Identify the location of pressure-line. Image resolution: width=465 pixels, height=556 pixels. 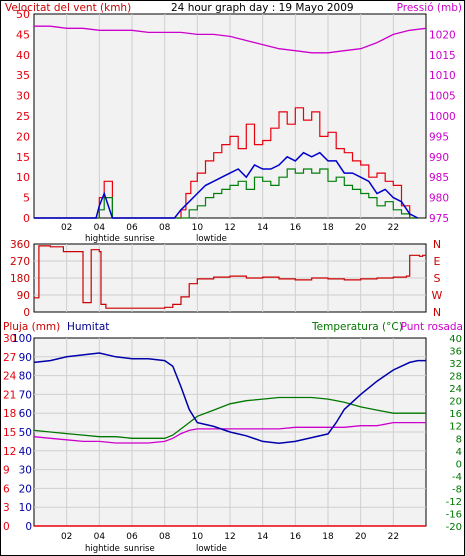
(230, 39).